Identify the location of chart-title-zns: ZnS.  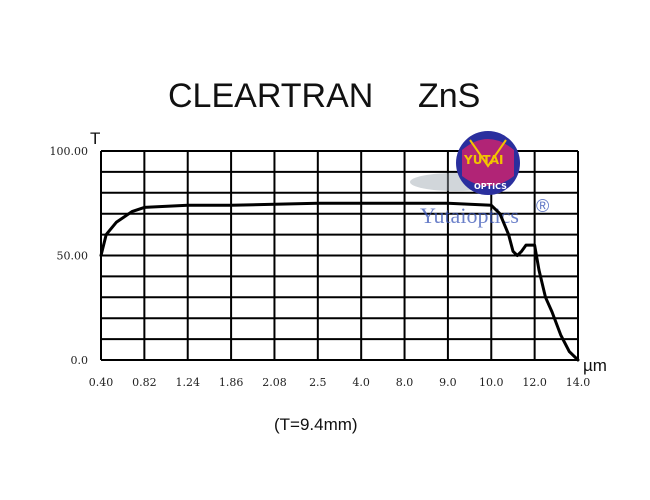
(449, 96).